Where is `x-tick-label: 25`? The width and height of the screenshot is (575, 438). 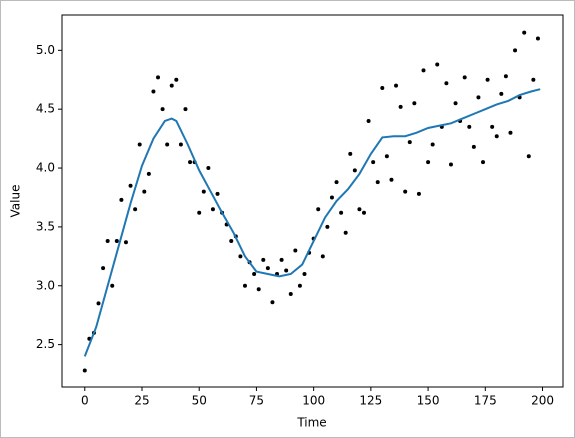 x-tick-label: 25 is located at coordinates (141, 401).